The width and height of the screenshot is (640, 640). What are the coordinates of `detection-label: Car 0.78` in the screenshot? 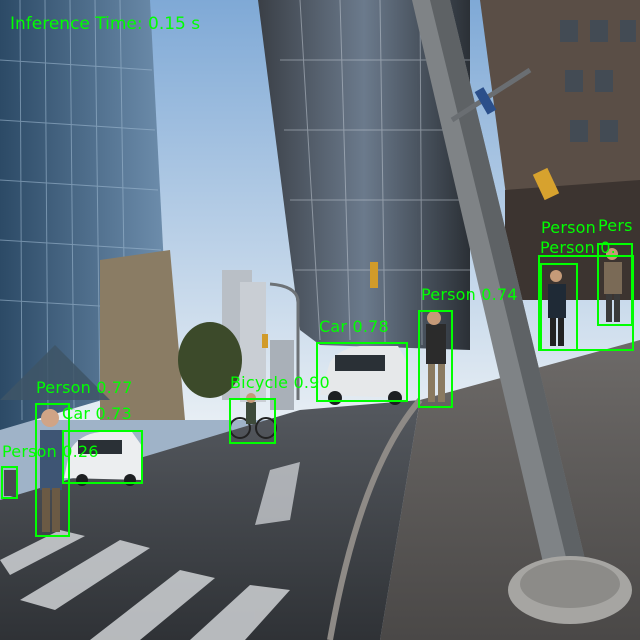 It's located at (354, 326).